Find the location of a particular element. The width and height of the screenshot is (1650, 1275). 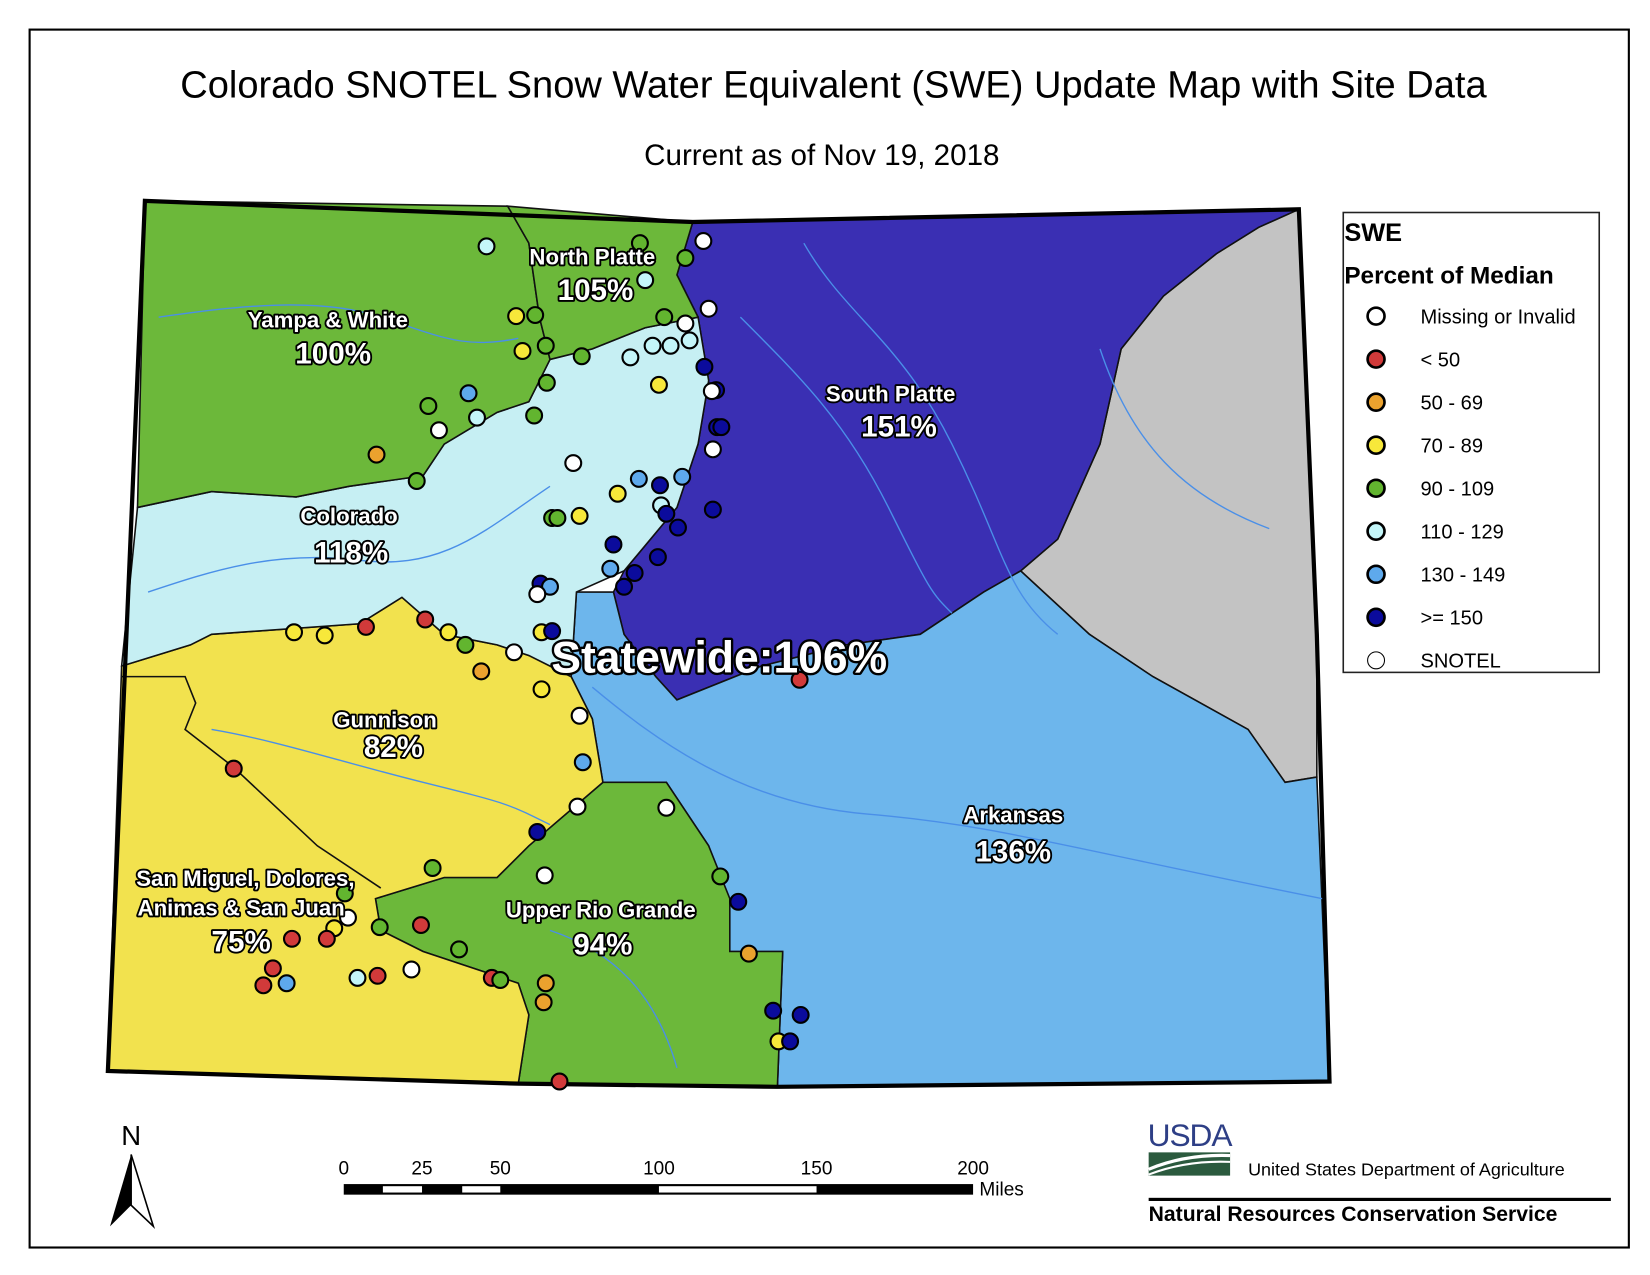

basin-divider-san-juan is located at coordinates (251, 782).